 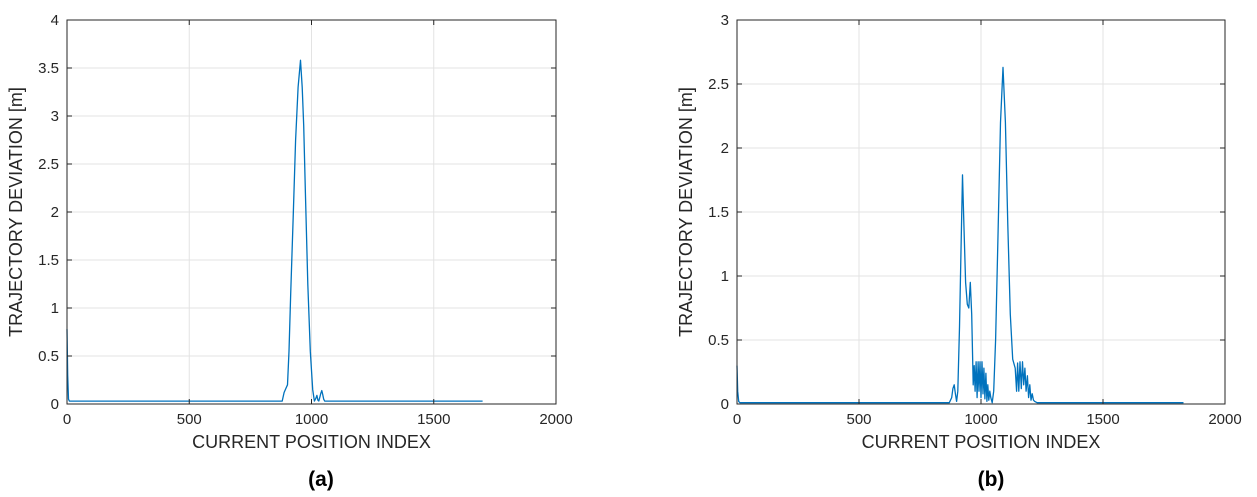 I want to click on y-tick-label: 4, so click(x=55, y=20).